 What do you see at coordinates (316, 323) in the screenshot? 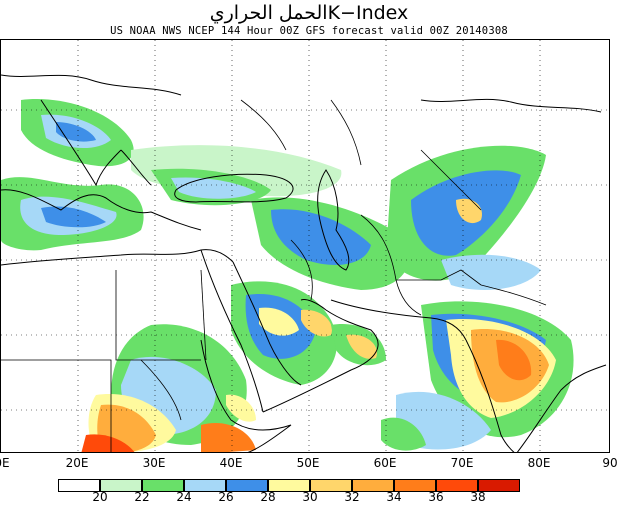
I see `field-yellow-gulf` at bounding box center [316, 323].